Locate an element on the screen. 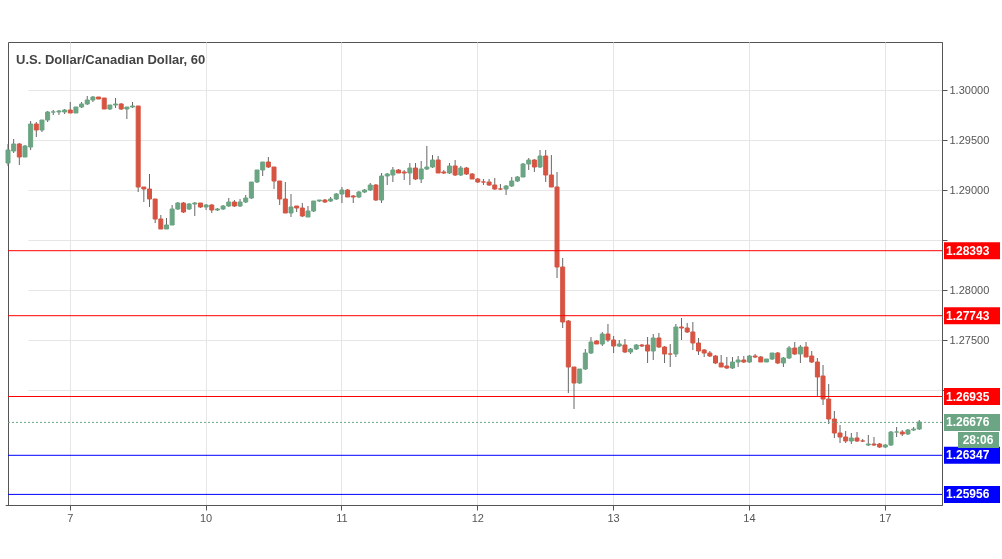 This screenshot has width=1002, height=559. text: 28:06 is located at coordinates (978, 440).